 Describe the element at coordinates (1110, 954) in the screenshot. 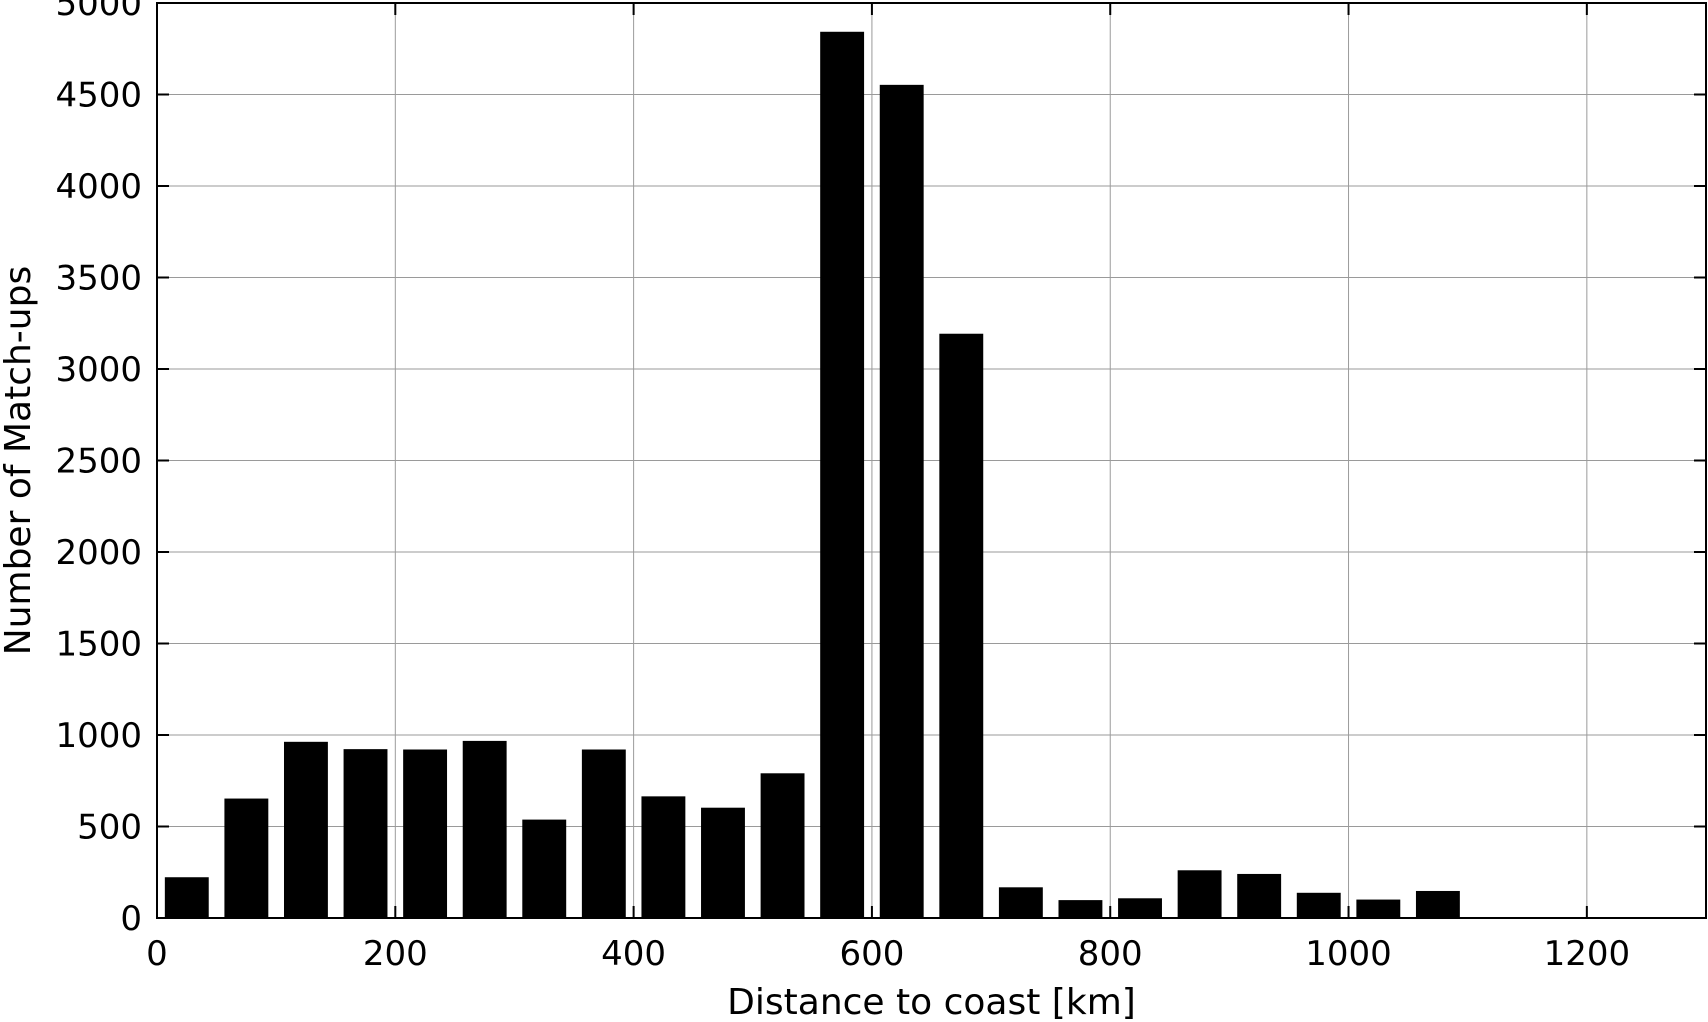

I see `x-tick-label: 800` at that location.